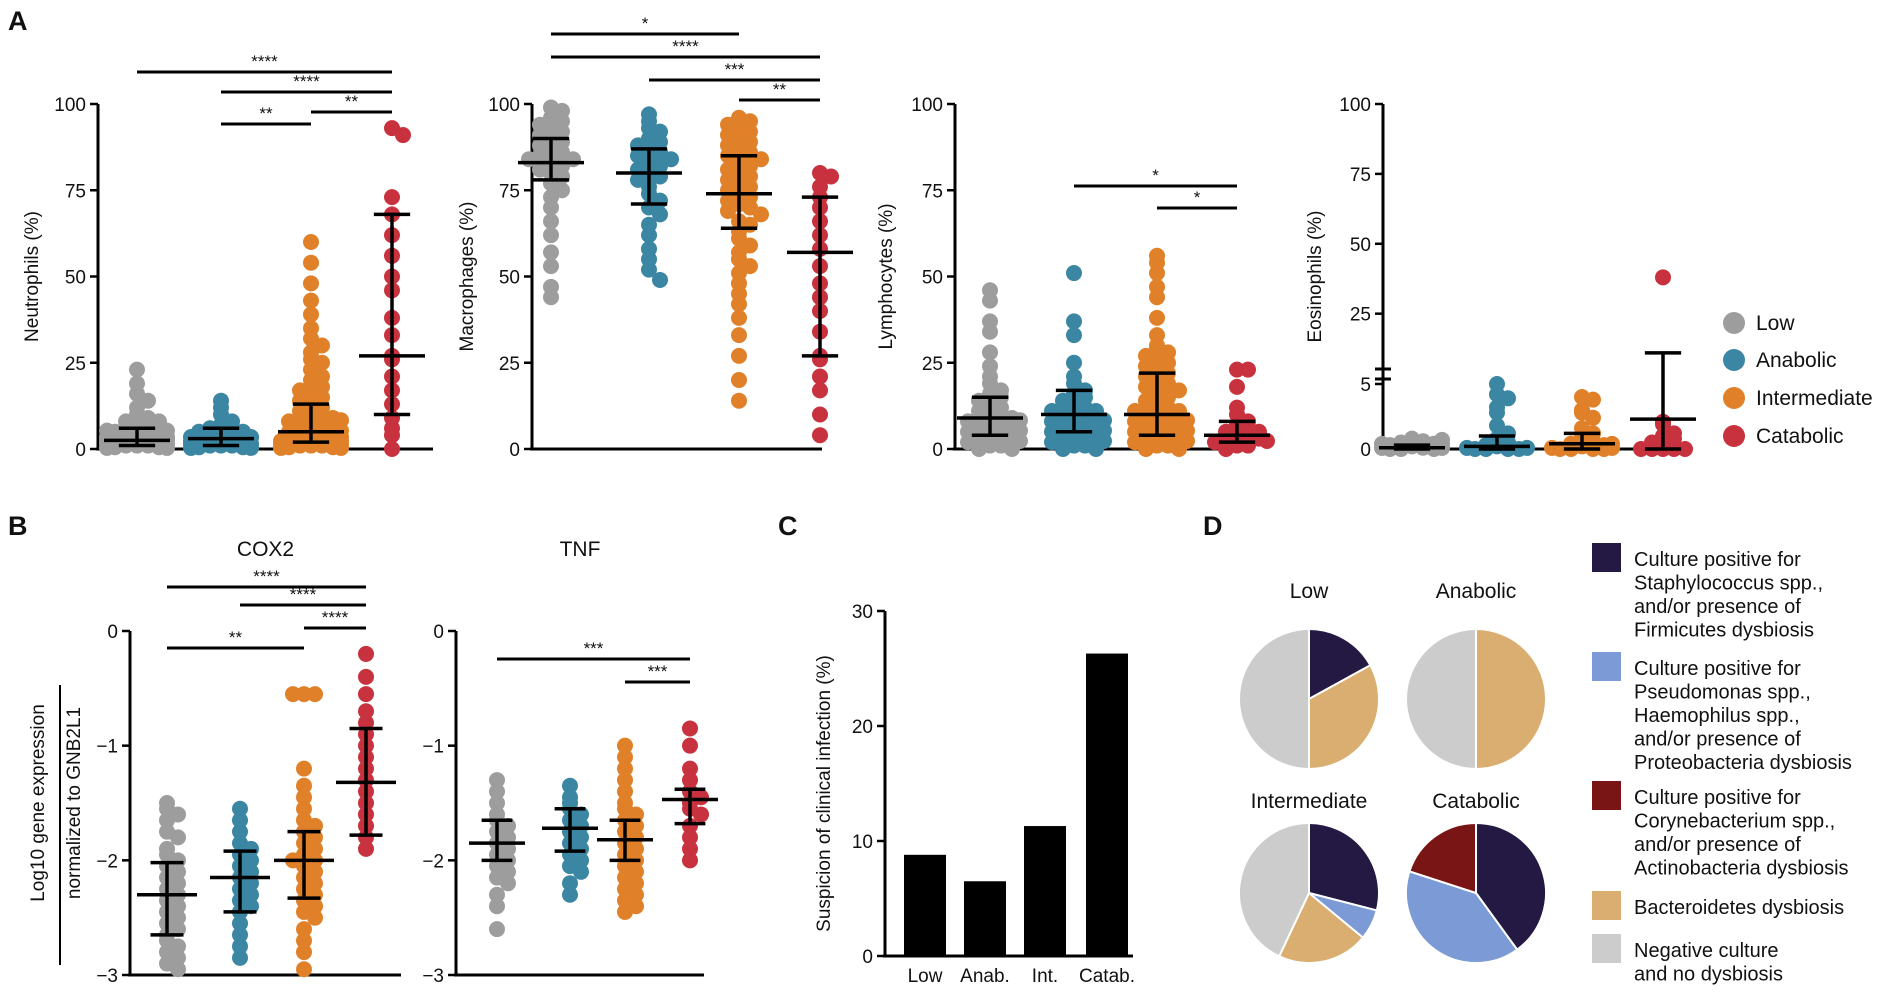 The height and width of the screenshot is (993, 1902). I want to click on legend-marker-catabolic, so click(1734, 436).